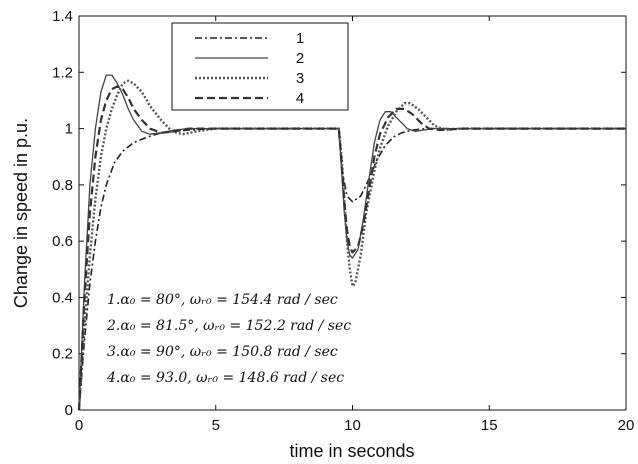 The height and width of the screenshot is (464, 638). Describe the element at coordinates (300, 98) in the screenshot. I see `legend-label-4: 4` at that location.